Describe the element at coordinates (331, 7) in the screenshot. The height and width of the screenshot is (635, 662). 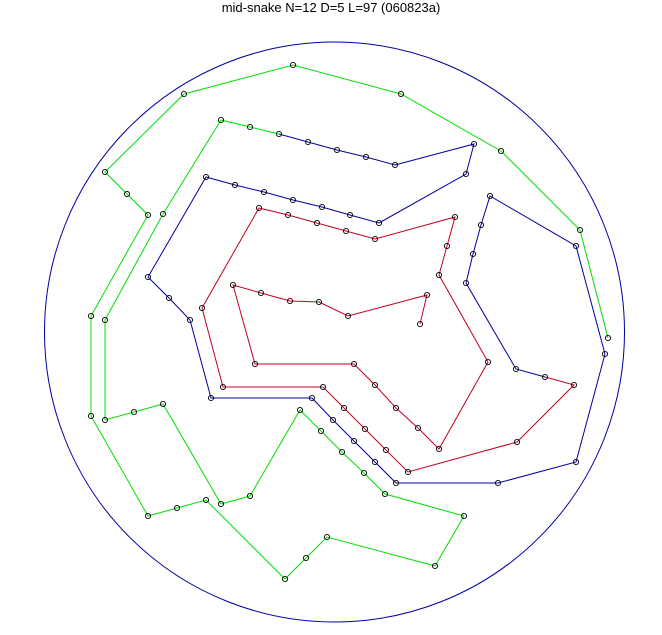
I see `figure-title: mid-snake N=12 D=5 L=97 (060823a)` at that location.